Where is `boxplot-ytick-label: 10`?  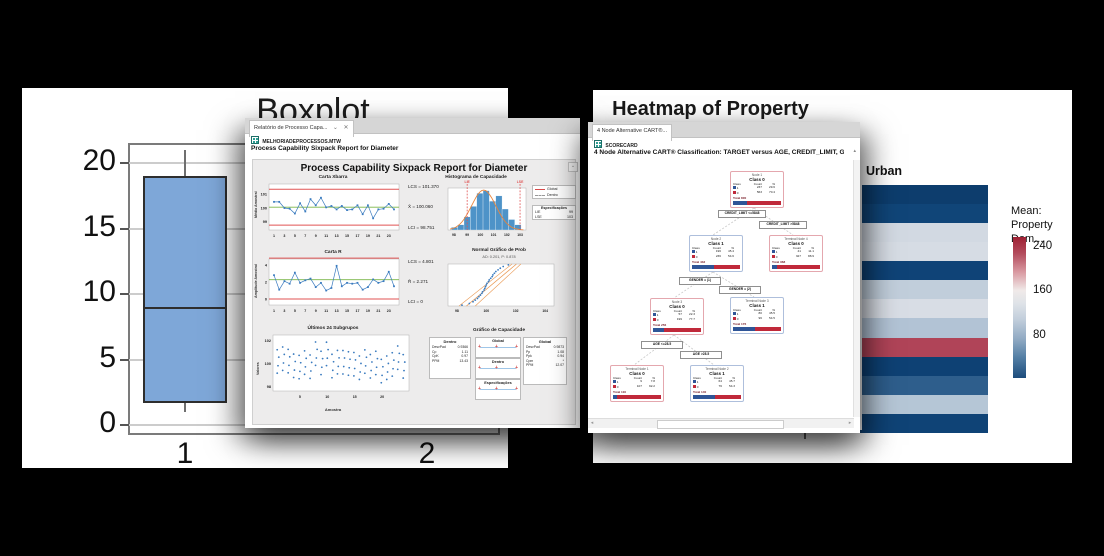
boxplot-ytick-label: 10 is located at coordinates (99, 291).